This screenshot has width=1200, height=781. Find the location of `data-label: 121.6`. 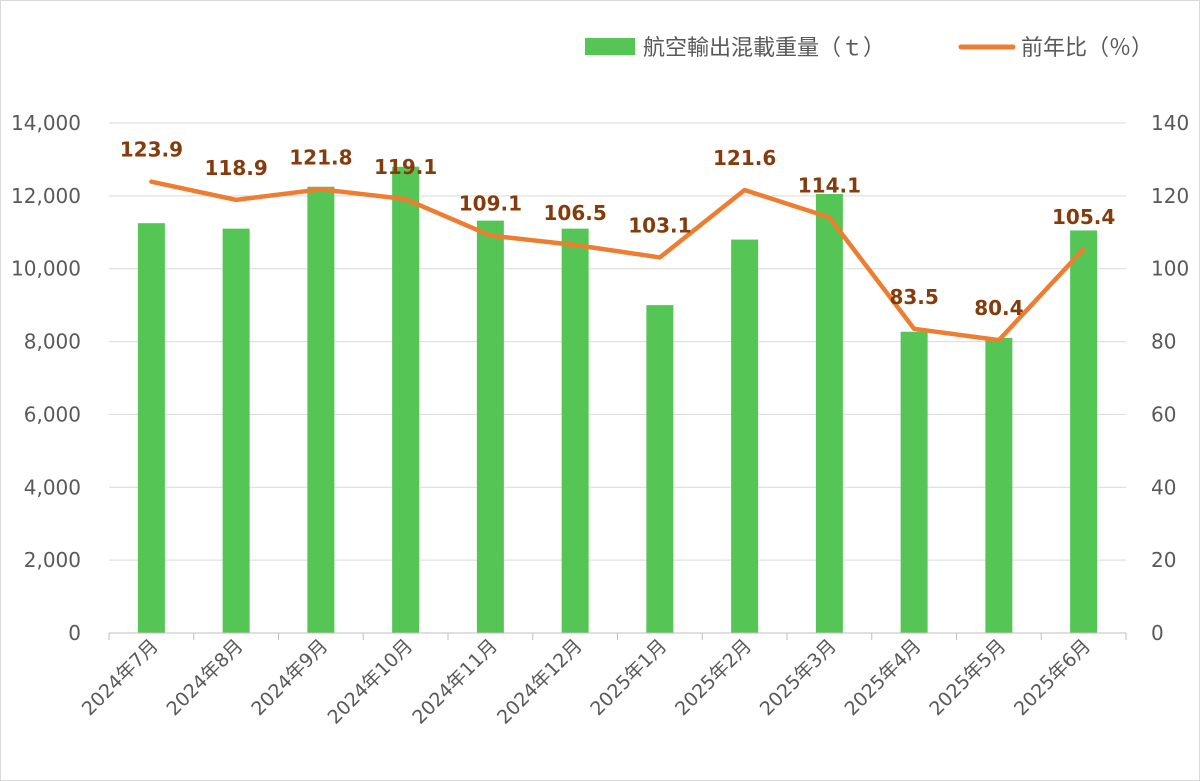

data-label: 121.6 is located at coordinates (744, 158).